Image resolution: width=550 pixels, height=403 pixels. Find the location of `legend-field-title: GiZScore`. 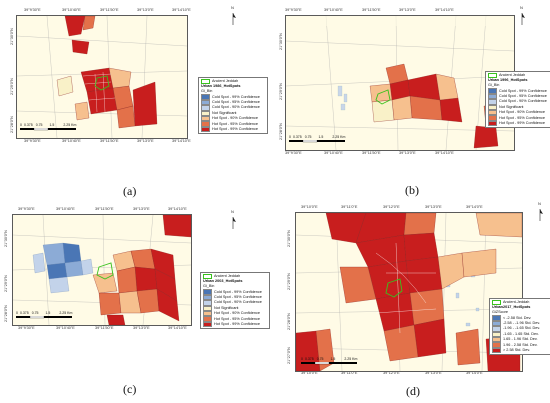

legend-field-title: GiZScore is located at coordinates (500, 312).